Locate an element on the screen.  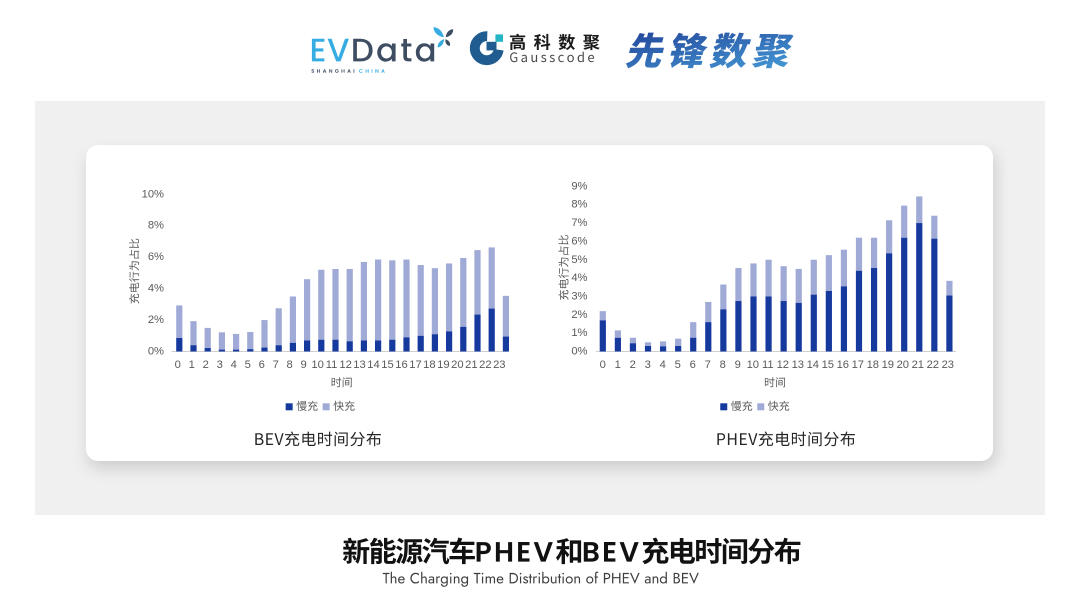
svg-text: 10% is located at coordinates (153, 194).